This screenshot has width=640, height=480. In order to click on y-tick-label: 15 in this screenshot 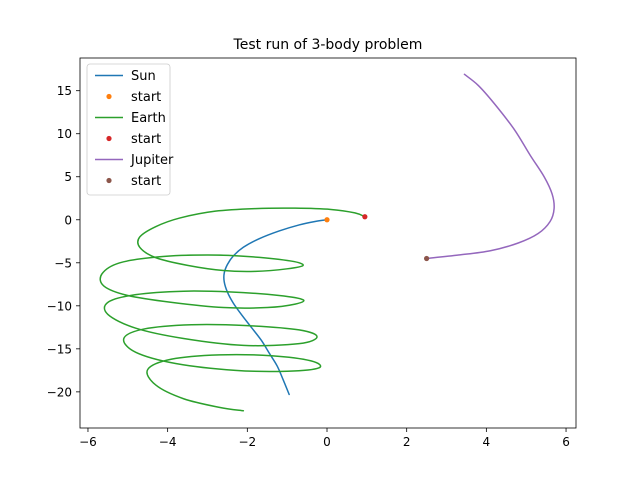, I will do `click(64, 91)`.